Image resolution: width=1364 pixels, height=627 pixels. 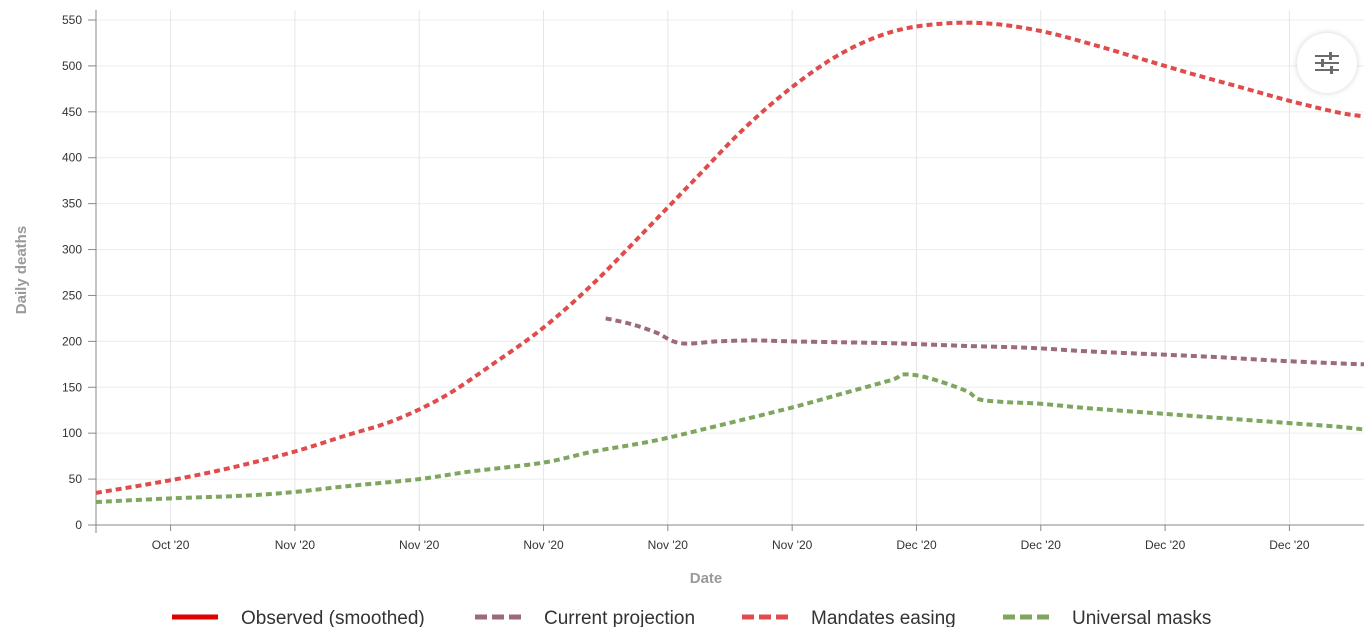 What do you see at coordinates (72, 250) in the screenshot?
I see `y-tick-label: 300` at bounding box center [72, 250].